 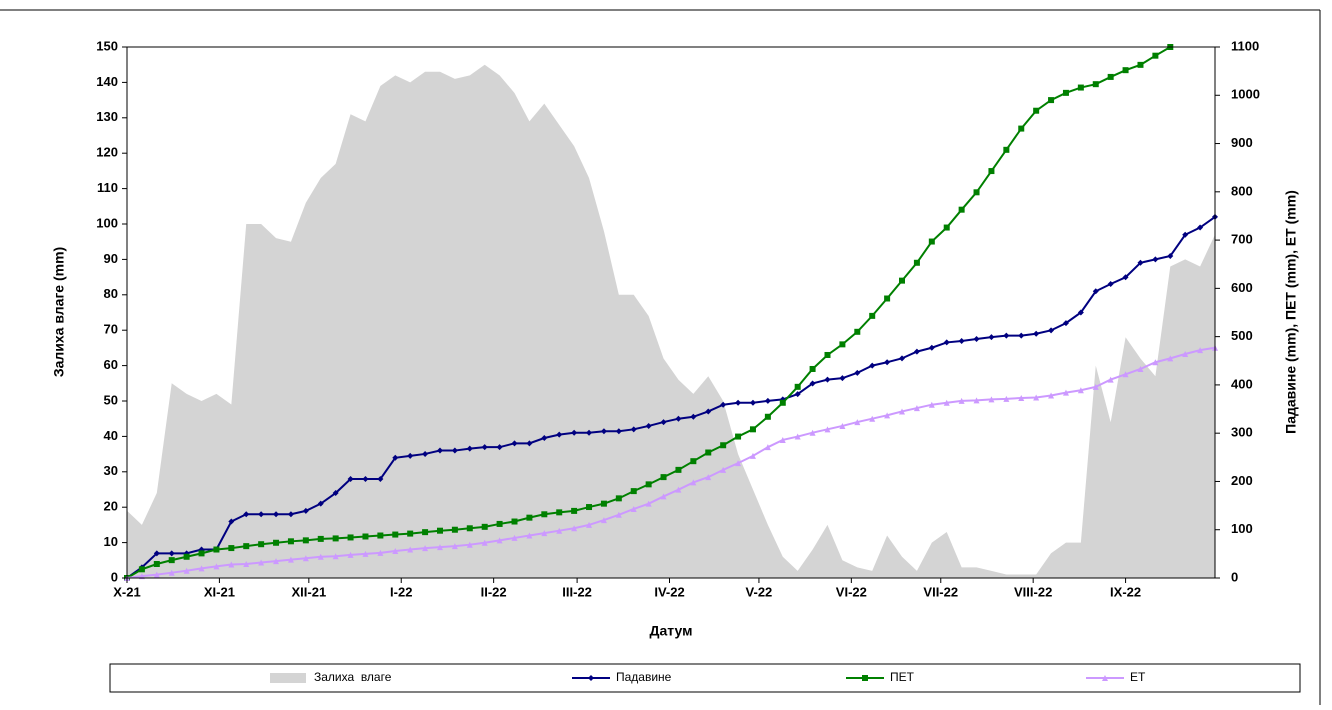 I want to click on y-tick-label: 10, so click(x=111, y=541).